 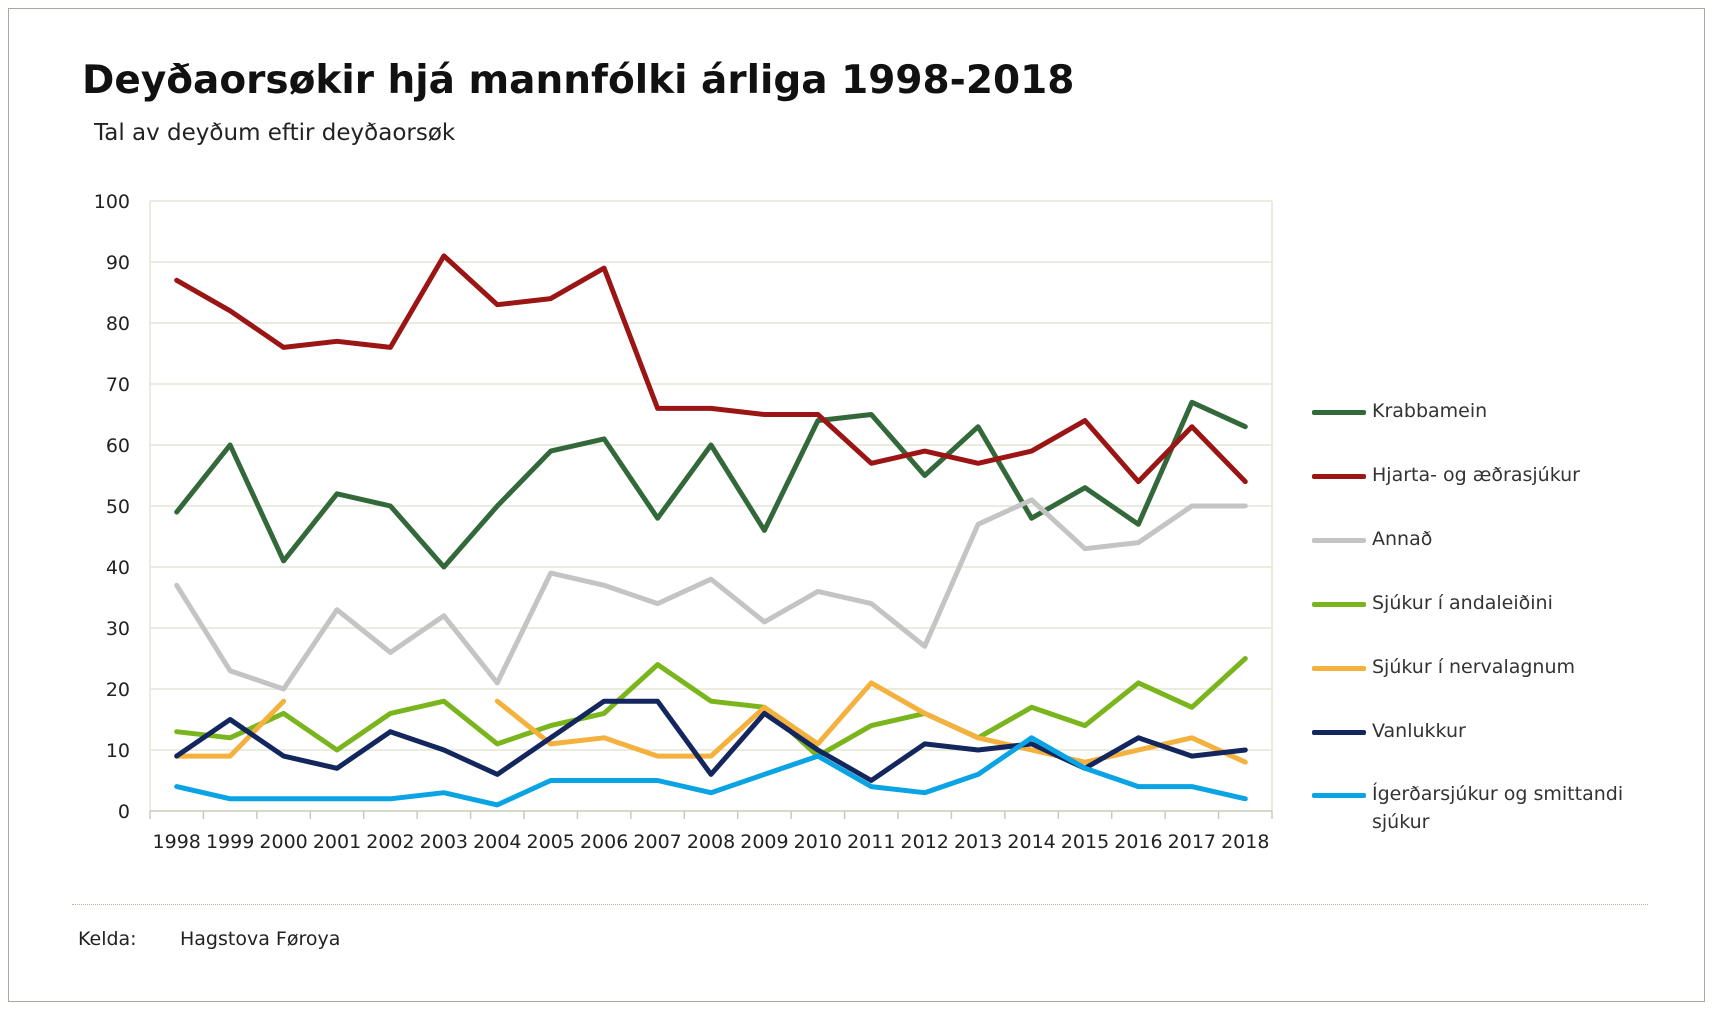 I want to click on legend-item: Sjúkur í andaleiðini, so click(x=1487, y=603).